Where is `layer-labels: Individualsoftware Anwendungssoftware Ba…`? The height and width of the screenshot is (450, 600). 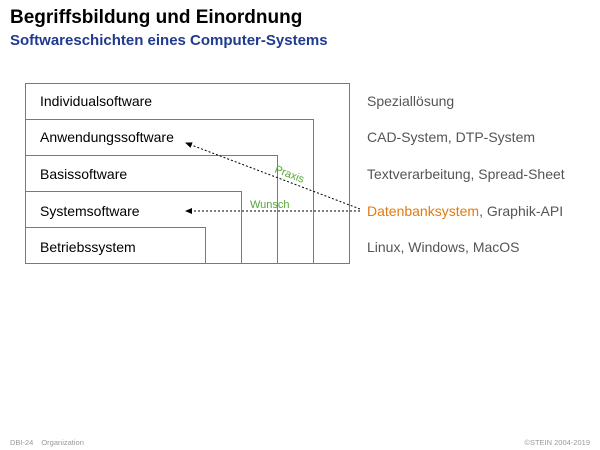 layer-labels: Individualsoftware Anwendungssoftware Ba… is located at coordinates (107, 174).